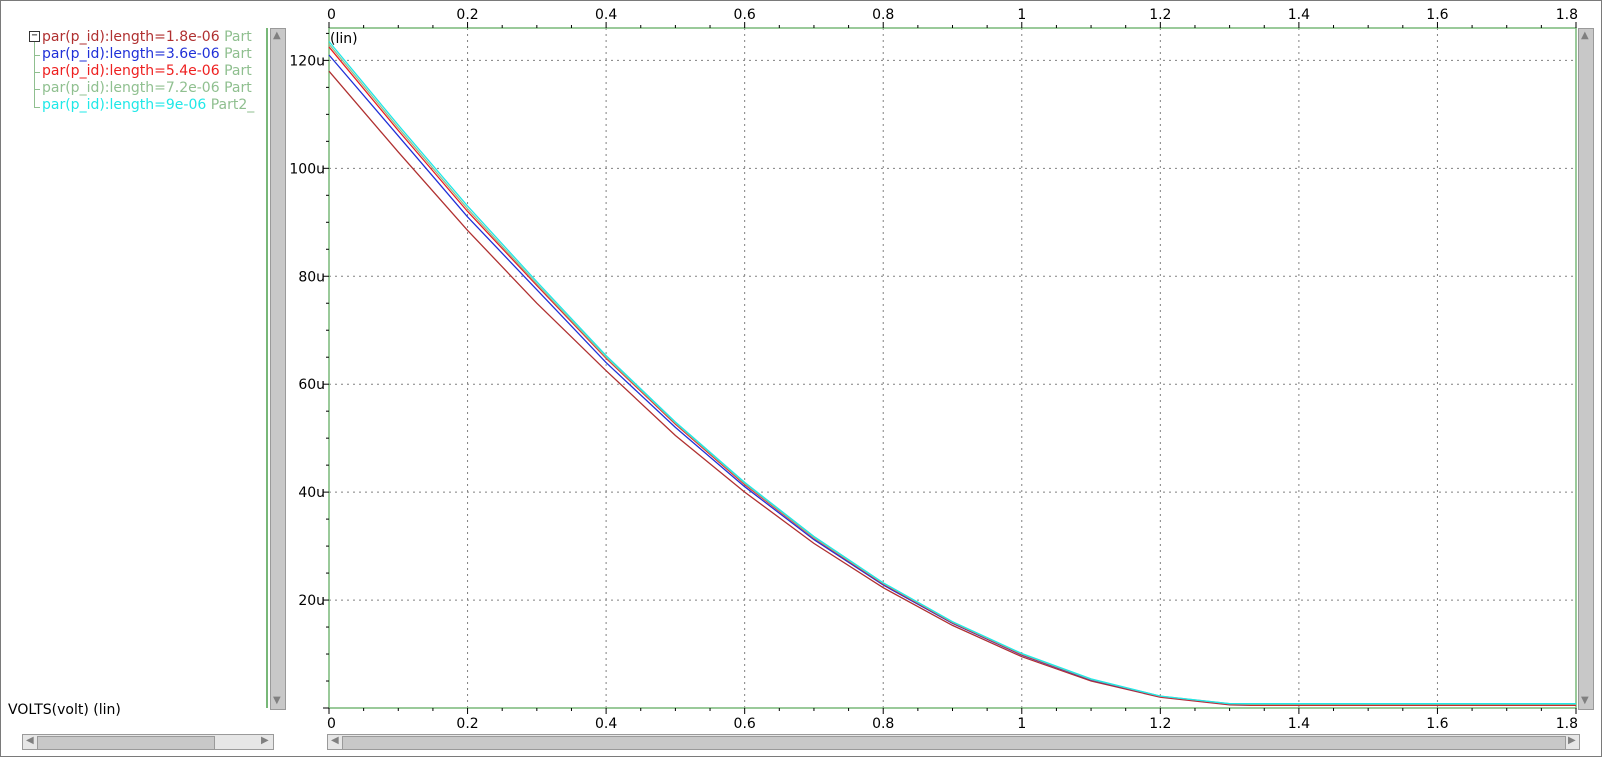 This screenshot has height=757, width=1602. What do you see at coordinates (131, 88) in the screenshot?
I see `legend-item-label: par(p_id):length=7.2e-06` at bounding box center [131, 88].